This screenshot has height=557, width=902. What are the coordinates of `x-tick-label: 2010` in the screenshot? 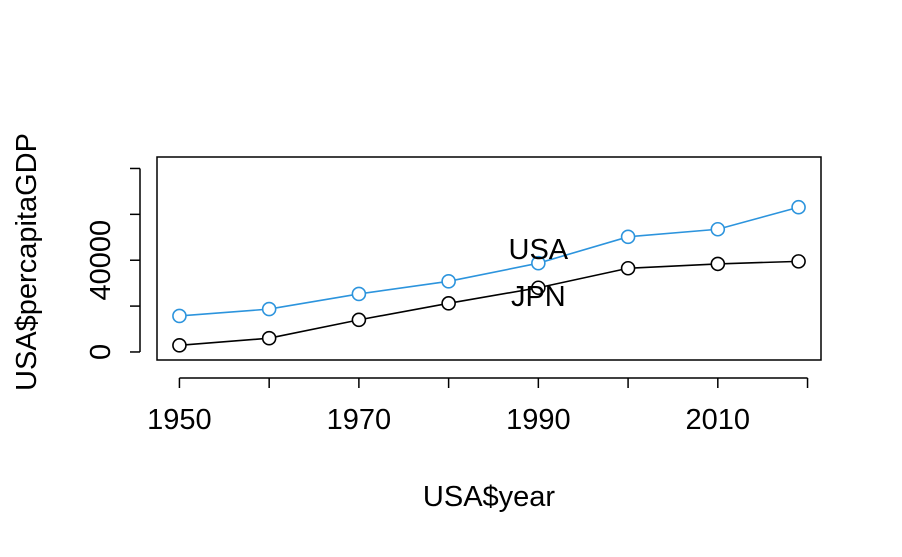 It's located at (718, 420).